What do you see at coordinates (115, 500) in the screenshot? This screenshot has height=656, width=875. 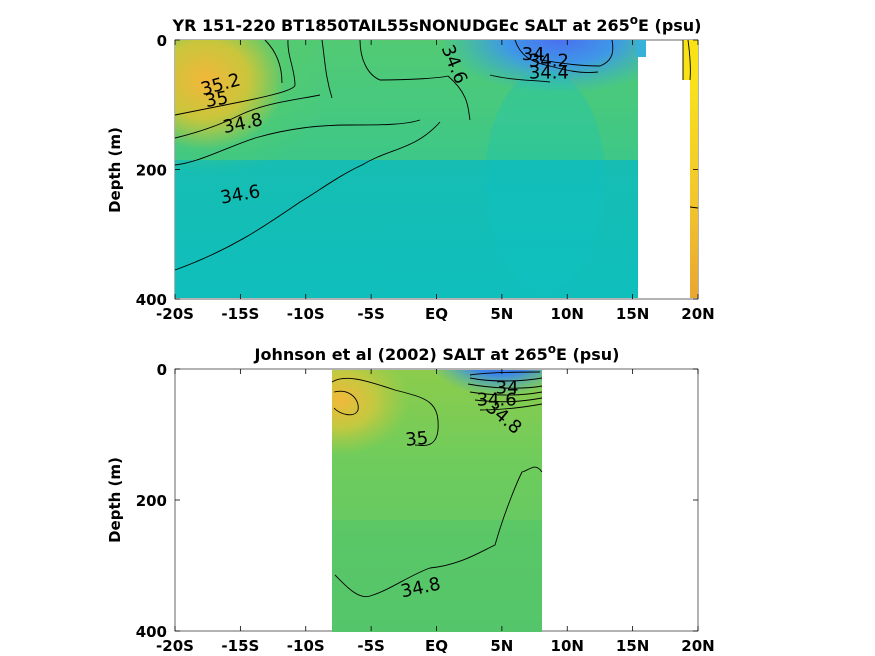 I see `bottom-y-axis-label: Depth (m)` at bounding box center [115, 500].